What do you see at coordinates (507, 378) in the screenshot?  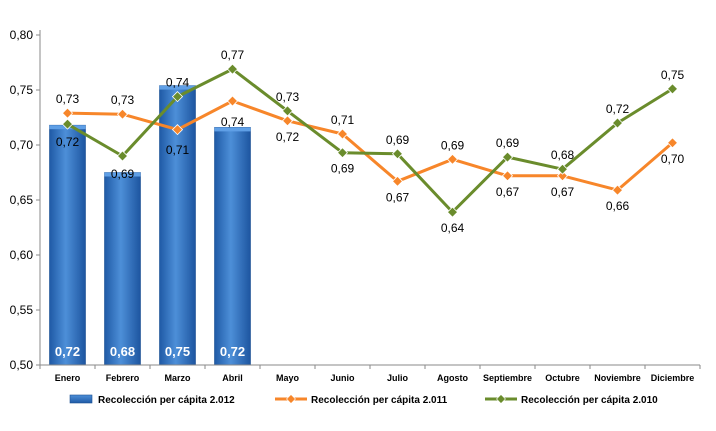 I see `x-tick-label: Septiembre` at bounding box center [507, 378].